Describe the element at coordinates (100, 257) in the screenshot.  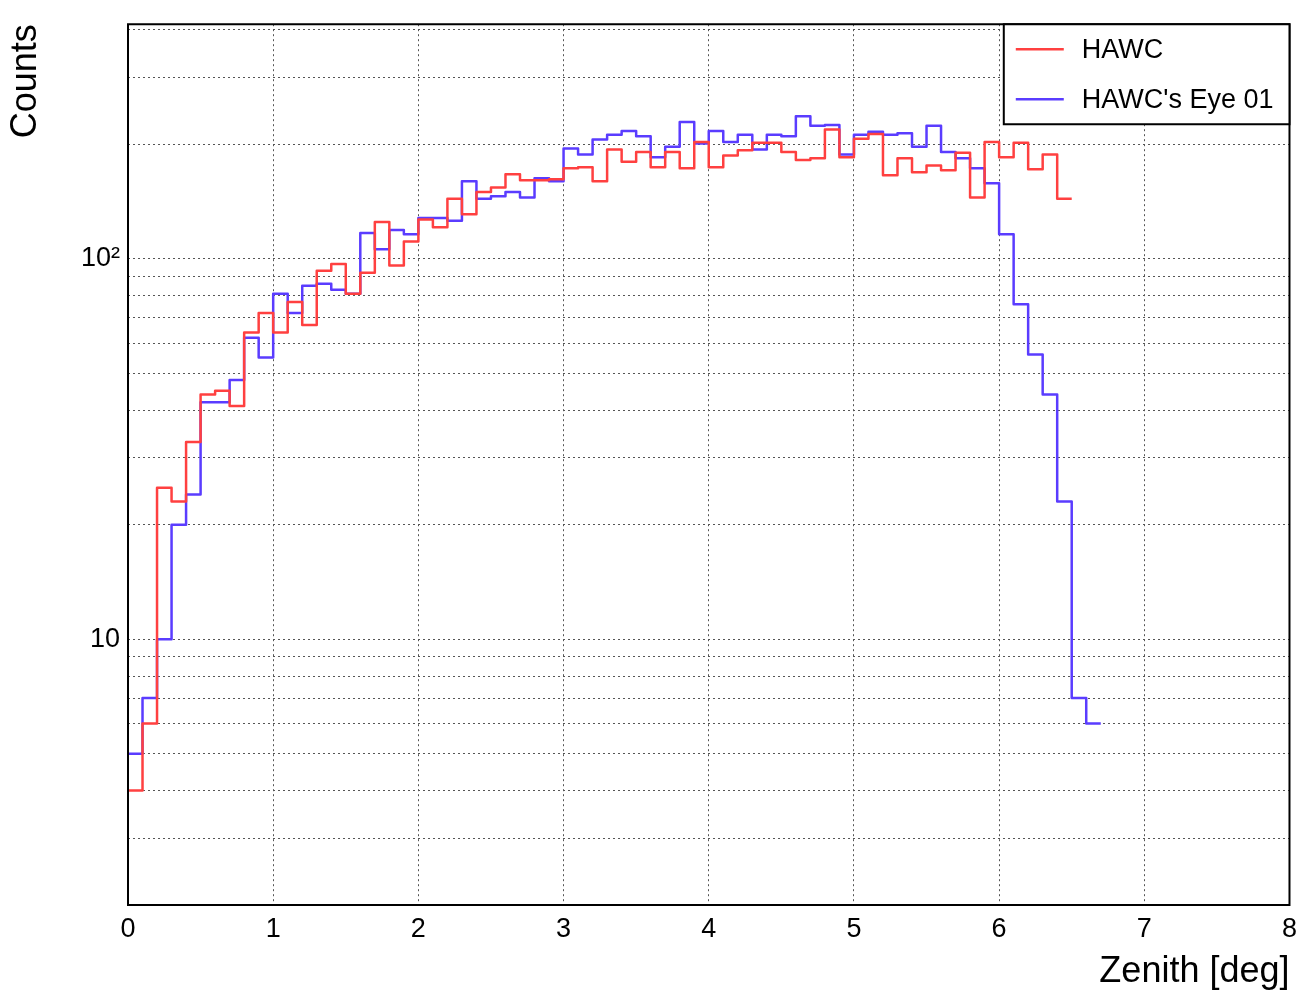
I see `y-tick-label: 10²` at that location.